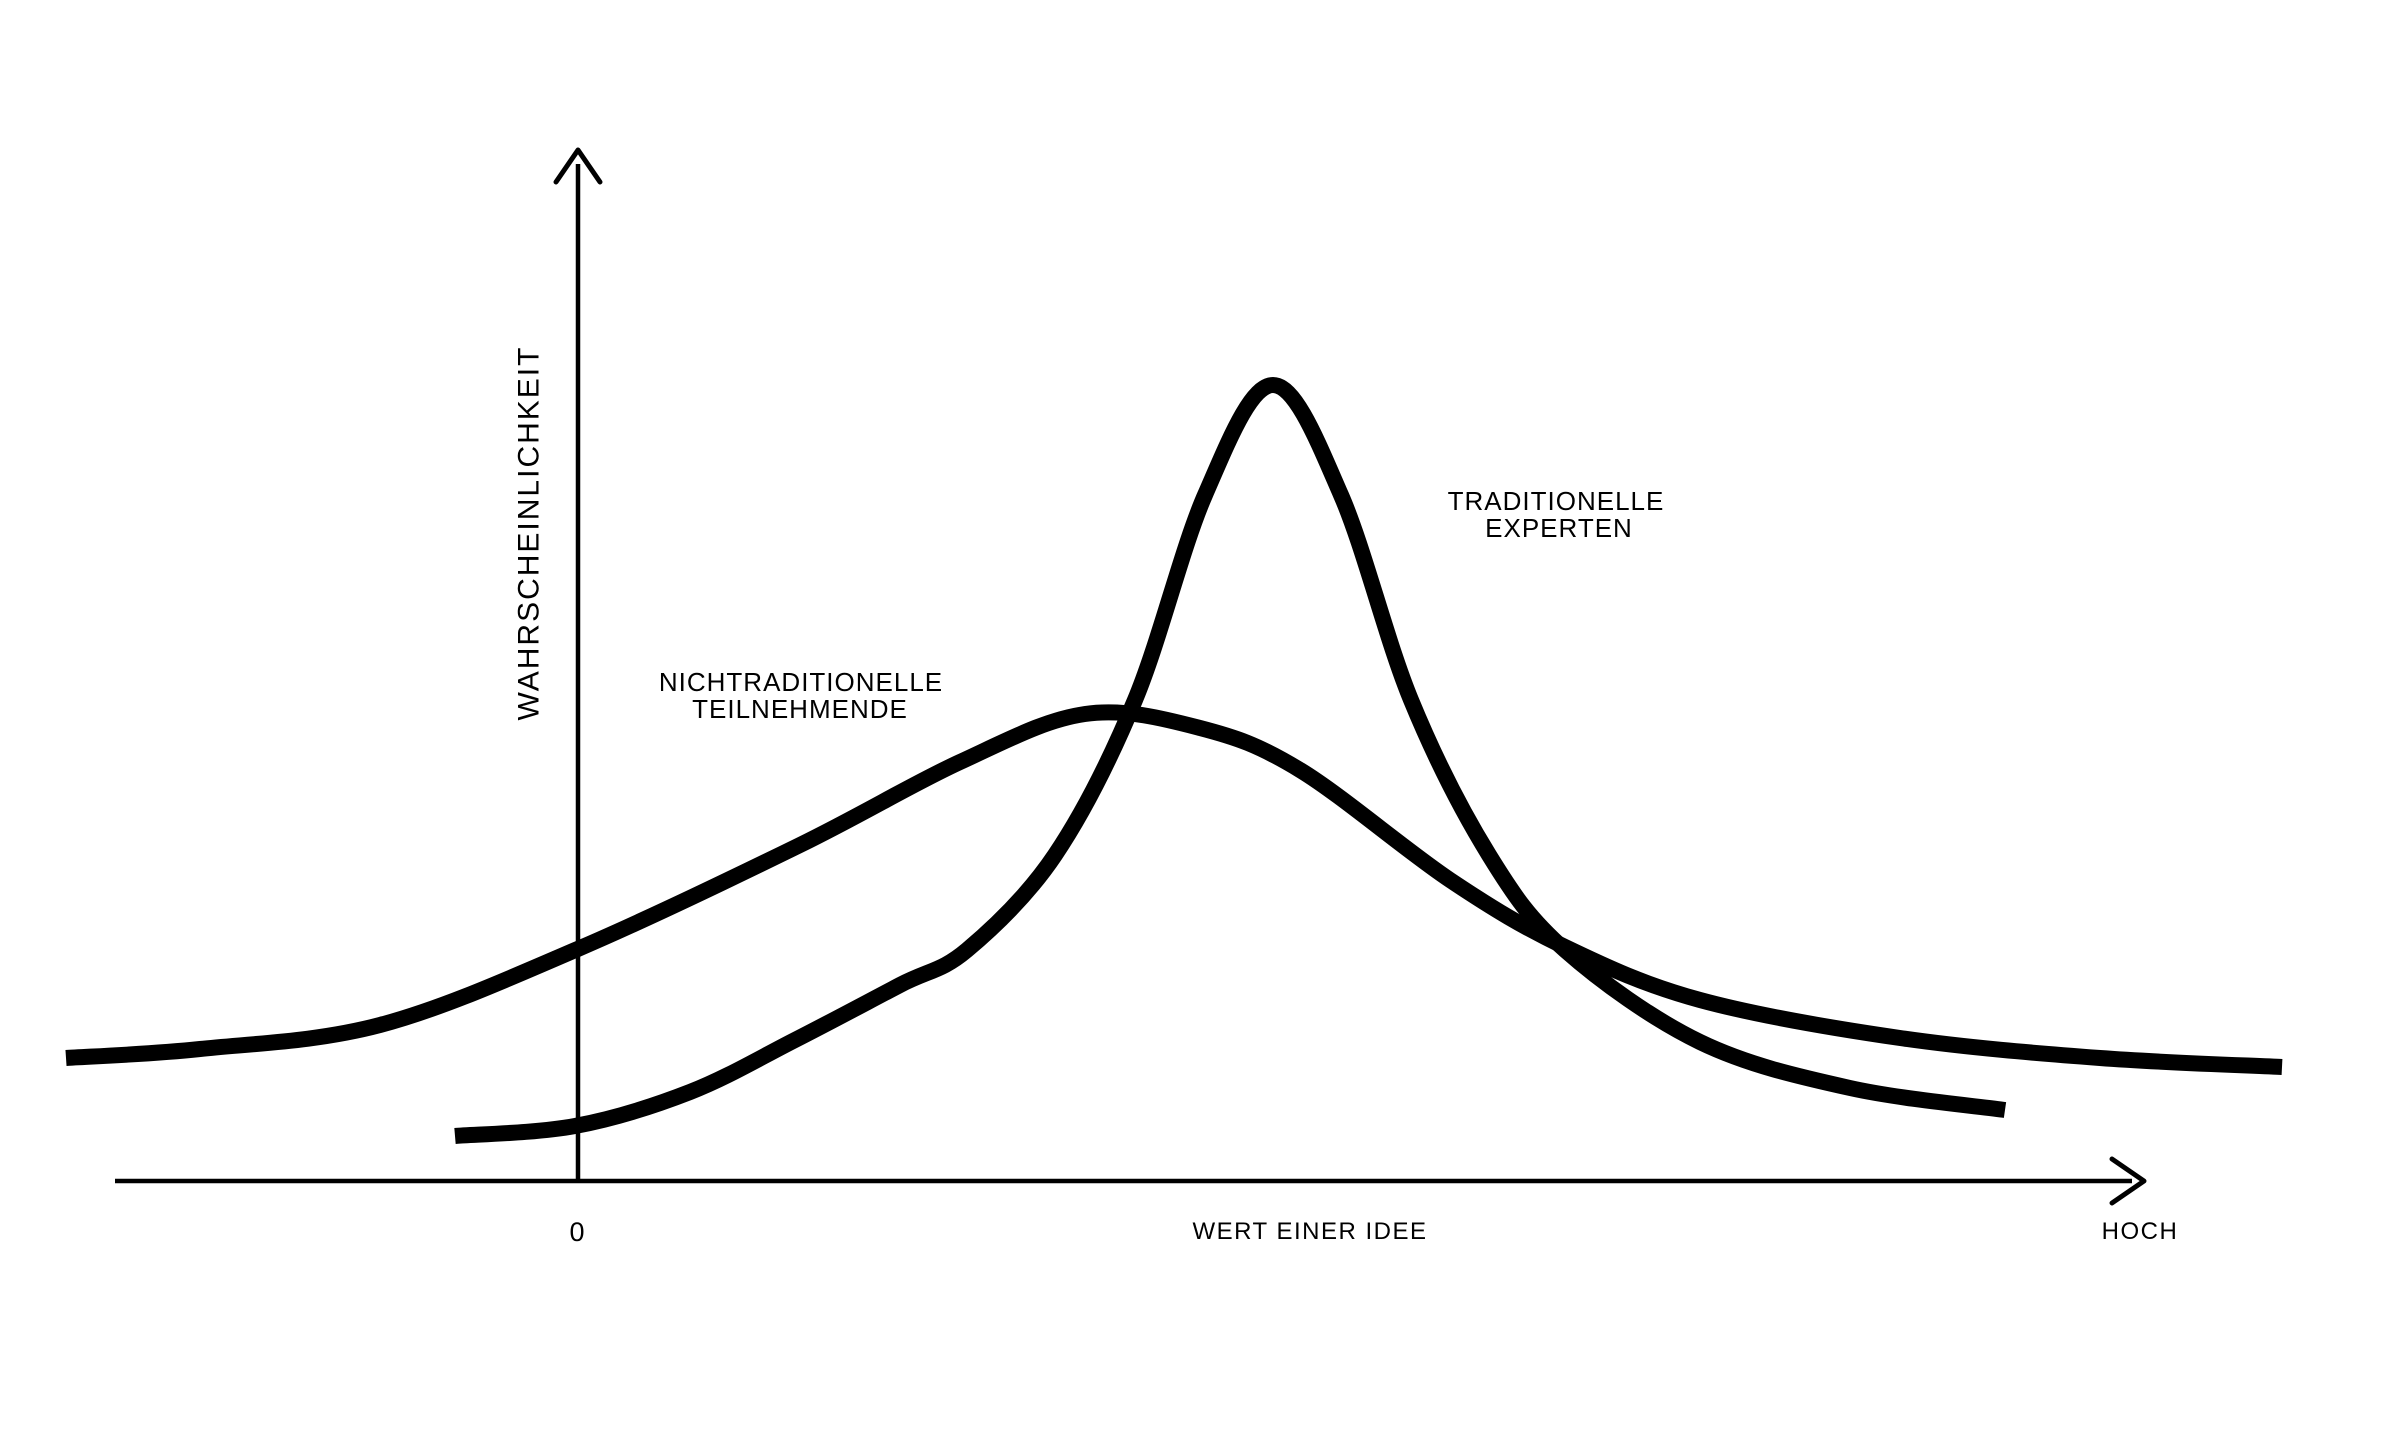 This screenshot has height=1429, width=2400. Describe the element at coordinates (801, 682) in the screenshot. I see `nontraditional-participants-label-line1: NICHTRADITIONELLE` at that location.